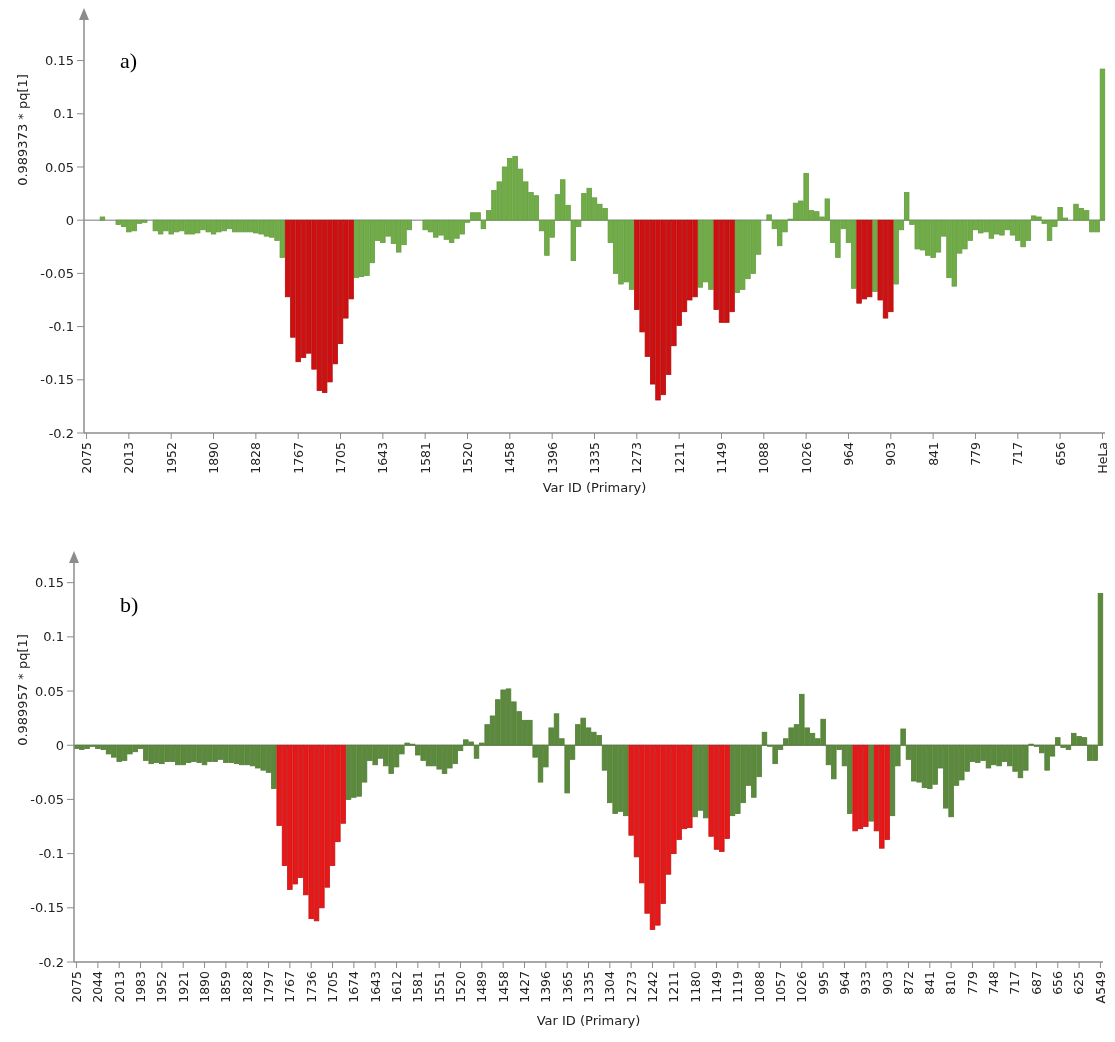  What do you see at coordinates (738, 986) in the screenshot?
I see `x-tick-label: 1119` at bounding box center [738, 986].